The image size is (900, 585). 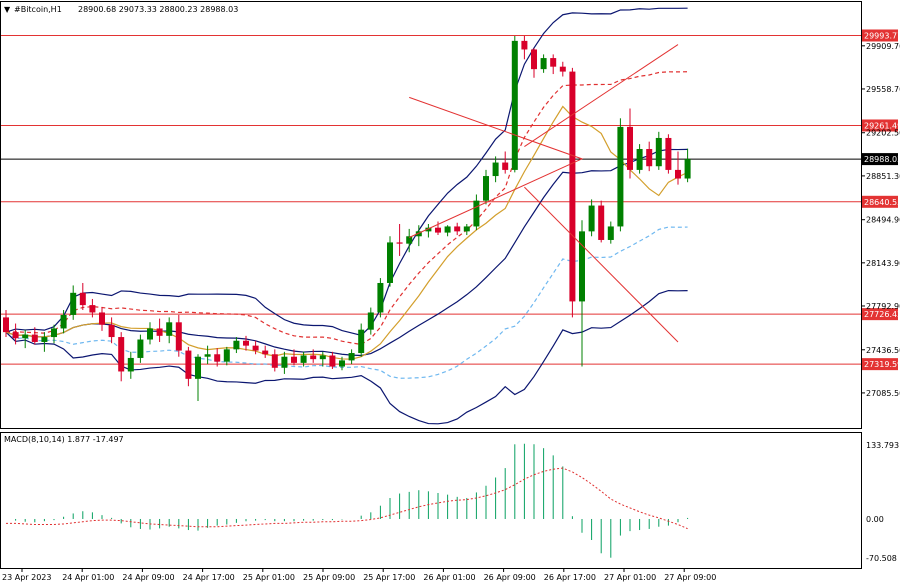 I want to click on ohlc-readout: 28900.68 29073.33 28800.23 28988.03, so click(x=158, y=9).